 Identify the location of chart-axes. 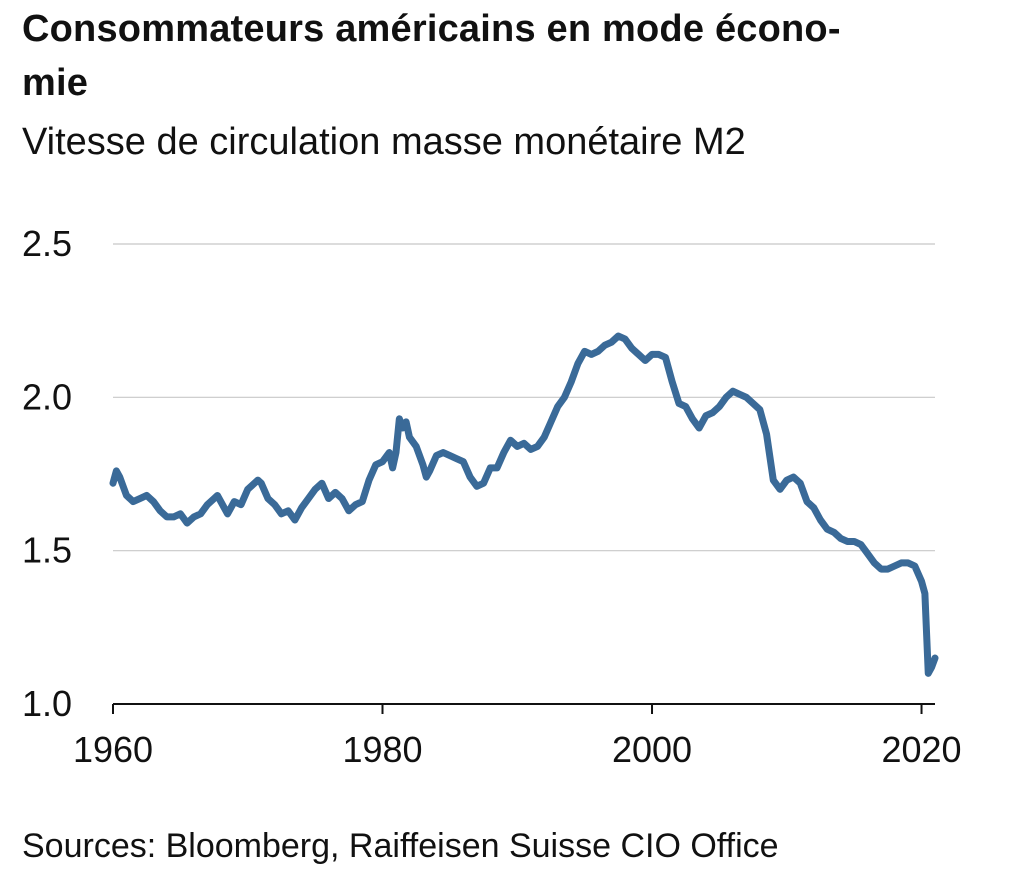
(523, 708).